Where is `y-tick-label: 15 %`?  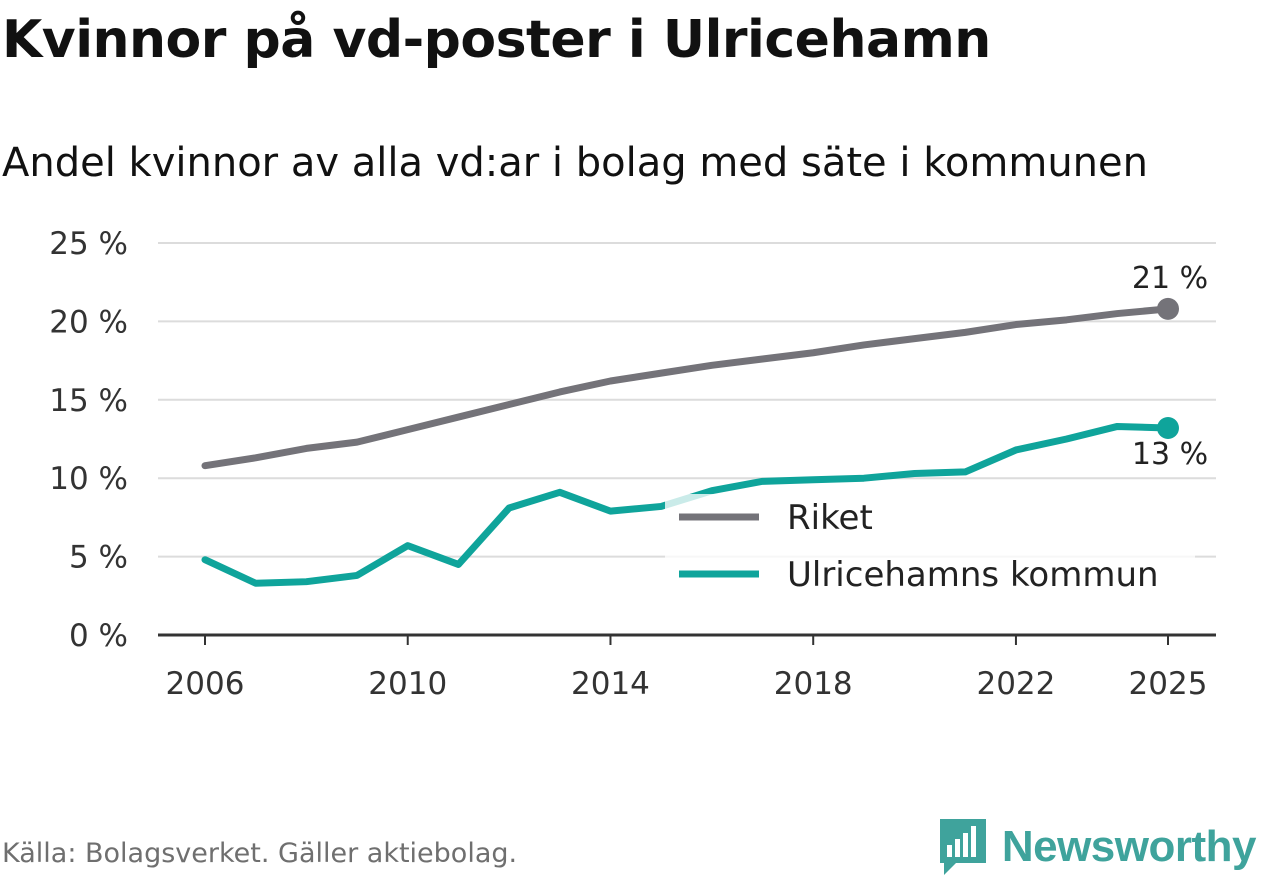
y-tick-label: 15 % is located at coordinates (88, 401).